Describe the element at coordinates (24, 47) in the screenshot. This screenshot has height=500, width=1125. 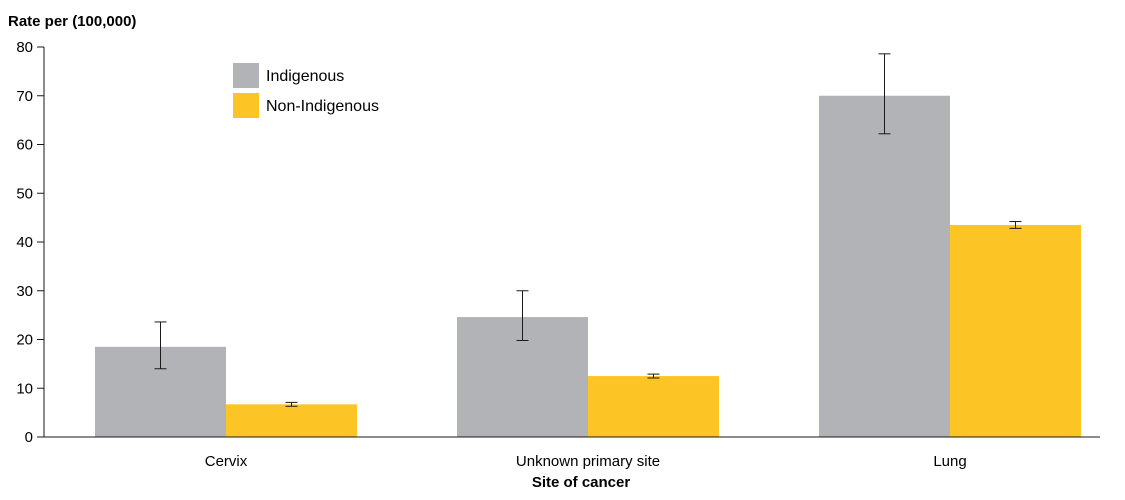
I see `y-tick-label: 80` at that location.